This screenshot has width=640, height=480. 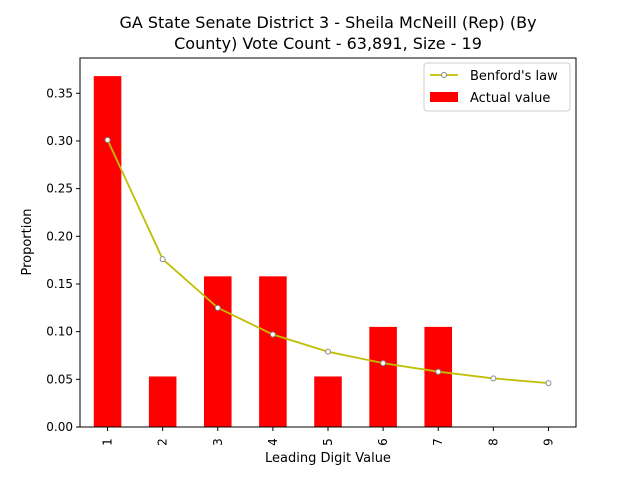 What do you see at coordinates (273, 442) in the screenshot?
I see `x-tick-label-4: 4` at bounding box center [273, 442].